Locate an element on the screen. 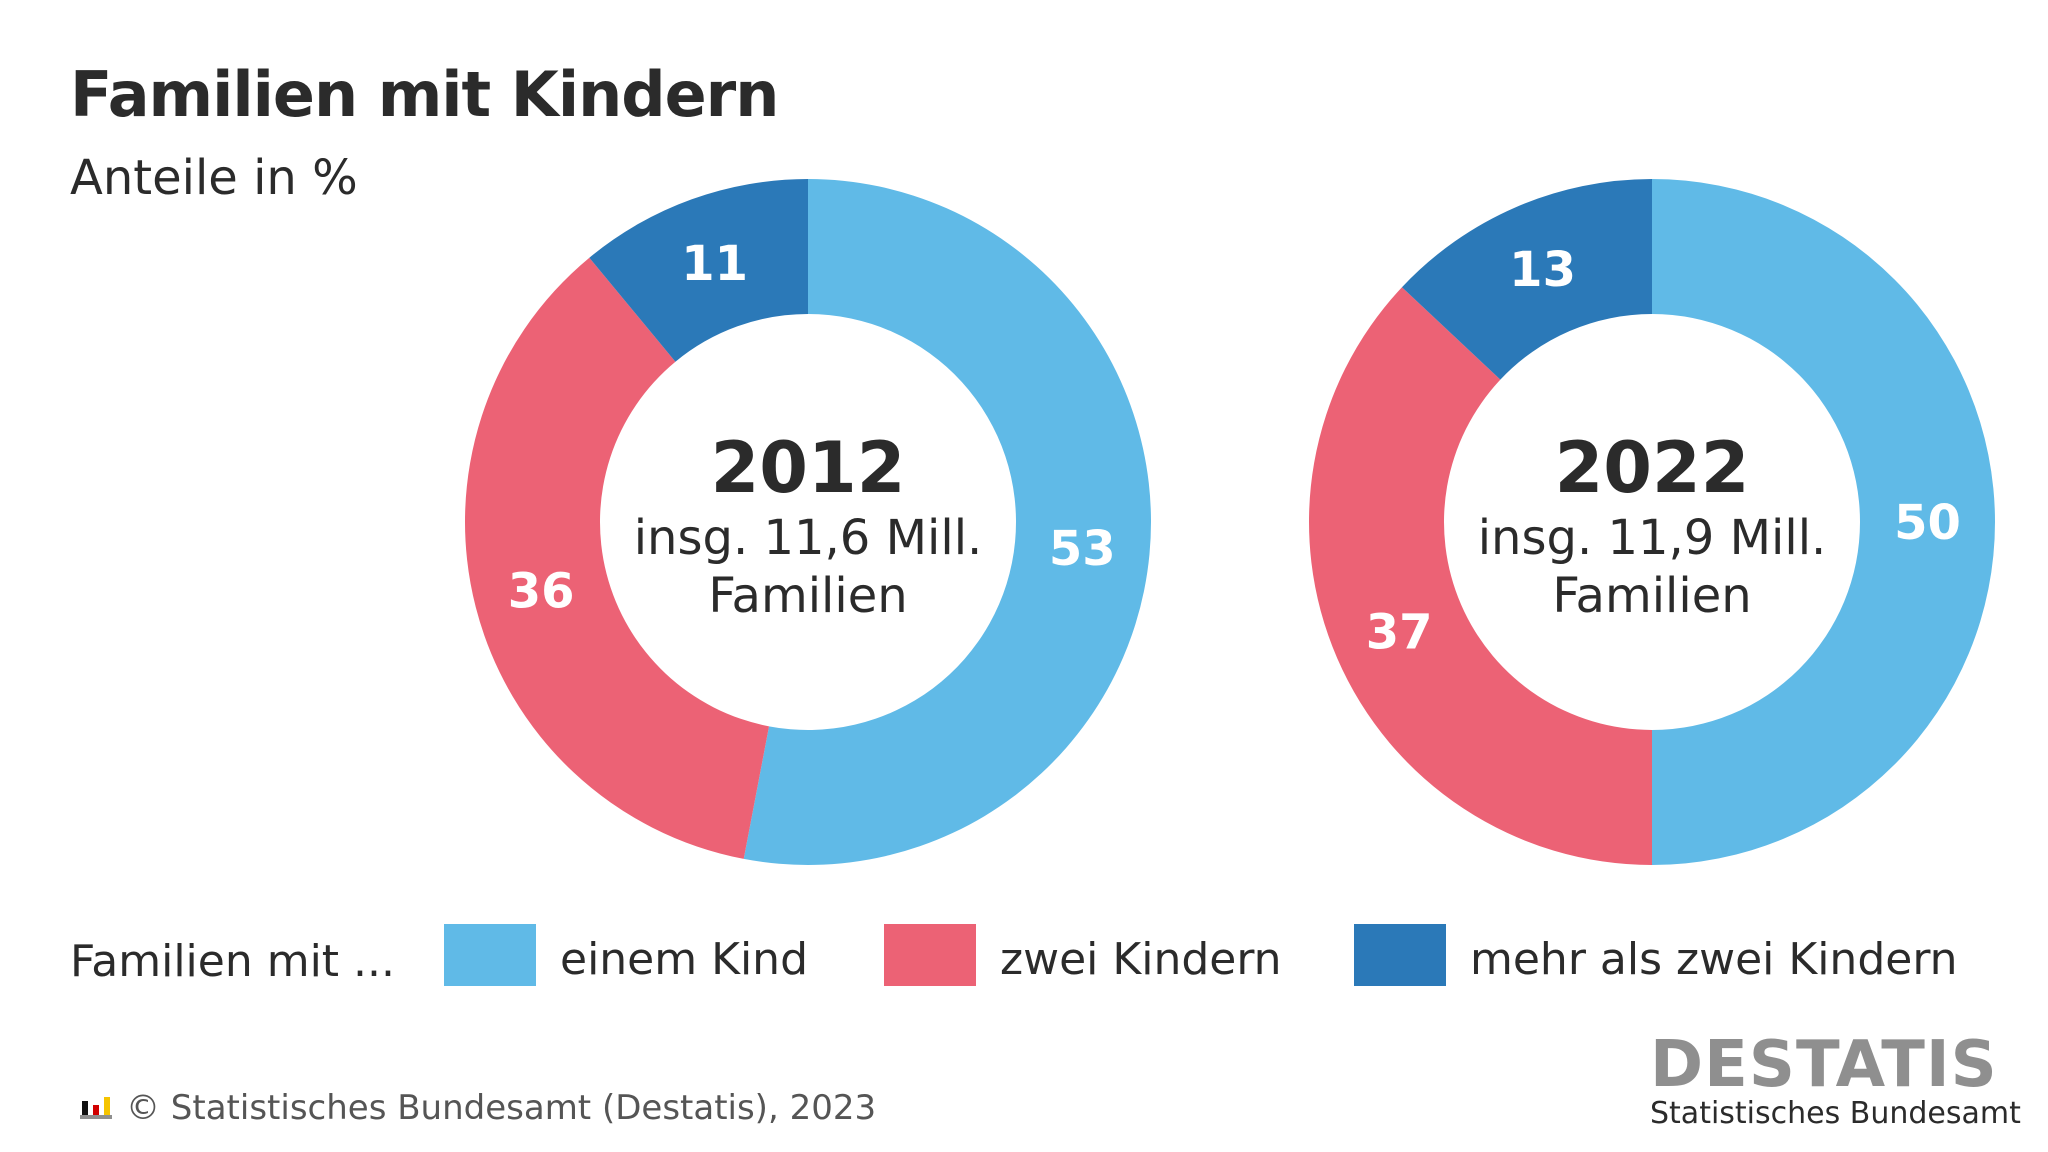 This screenshot has width=2048, height=1152. slice-2012-einem-kind is located at coordinates (947, 522).